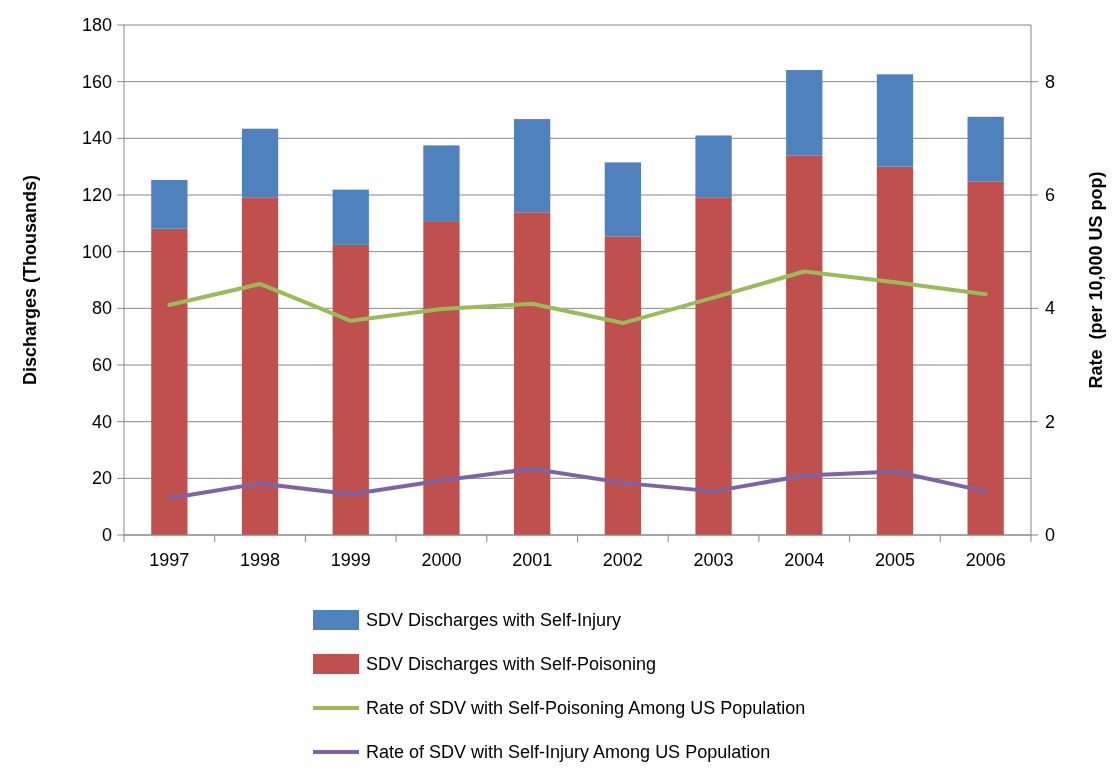  What do you see at coordinates (30, 280) in the screenshot?
I see `y-axis-title: Discharges (Thousands)` at bounding box center [30, 280].